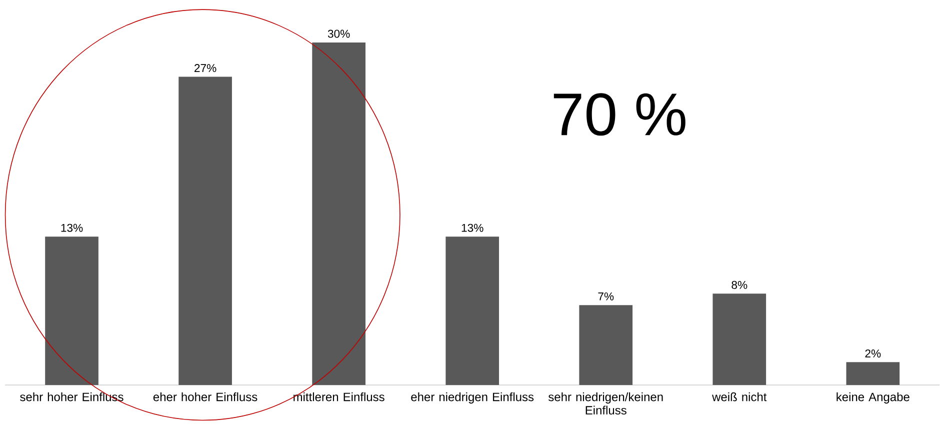  What do you see at coordinates (472, 398) in the screenshot?
I see `x-tick-label: eher niedrigen Einfluss` at bounding box center [472, 398].